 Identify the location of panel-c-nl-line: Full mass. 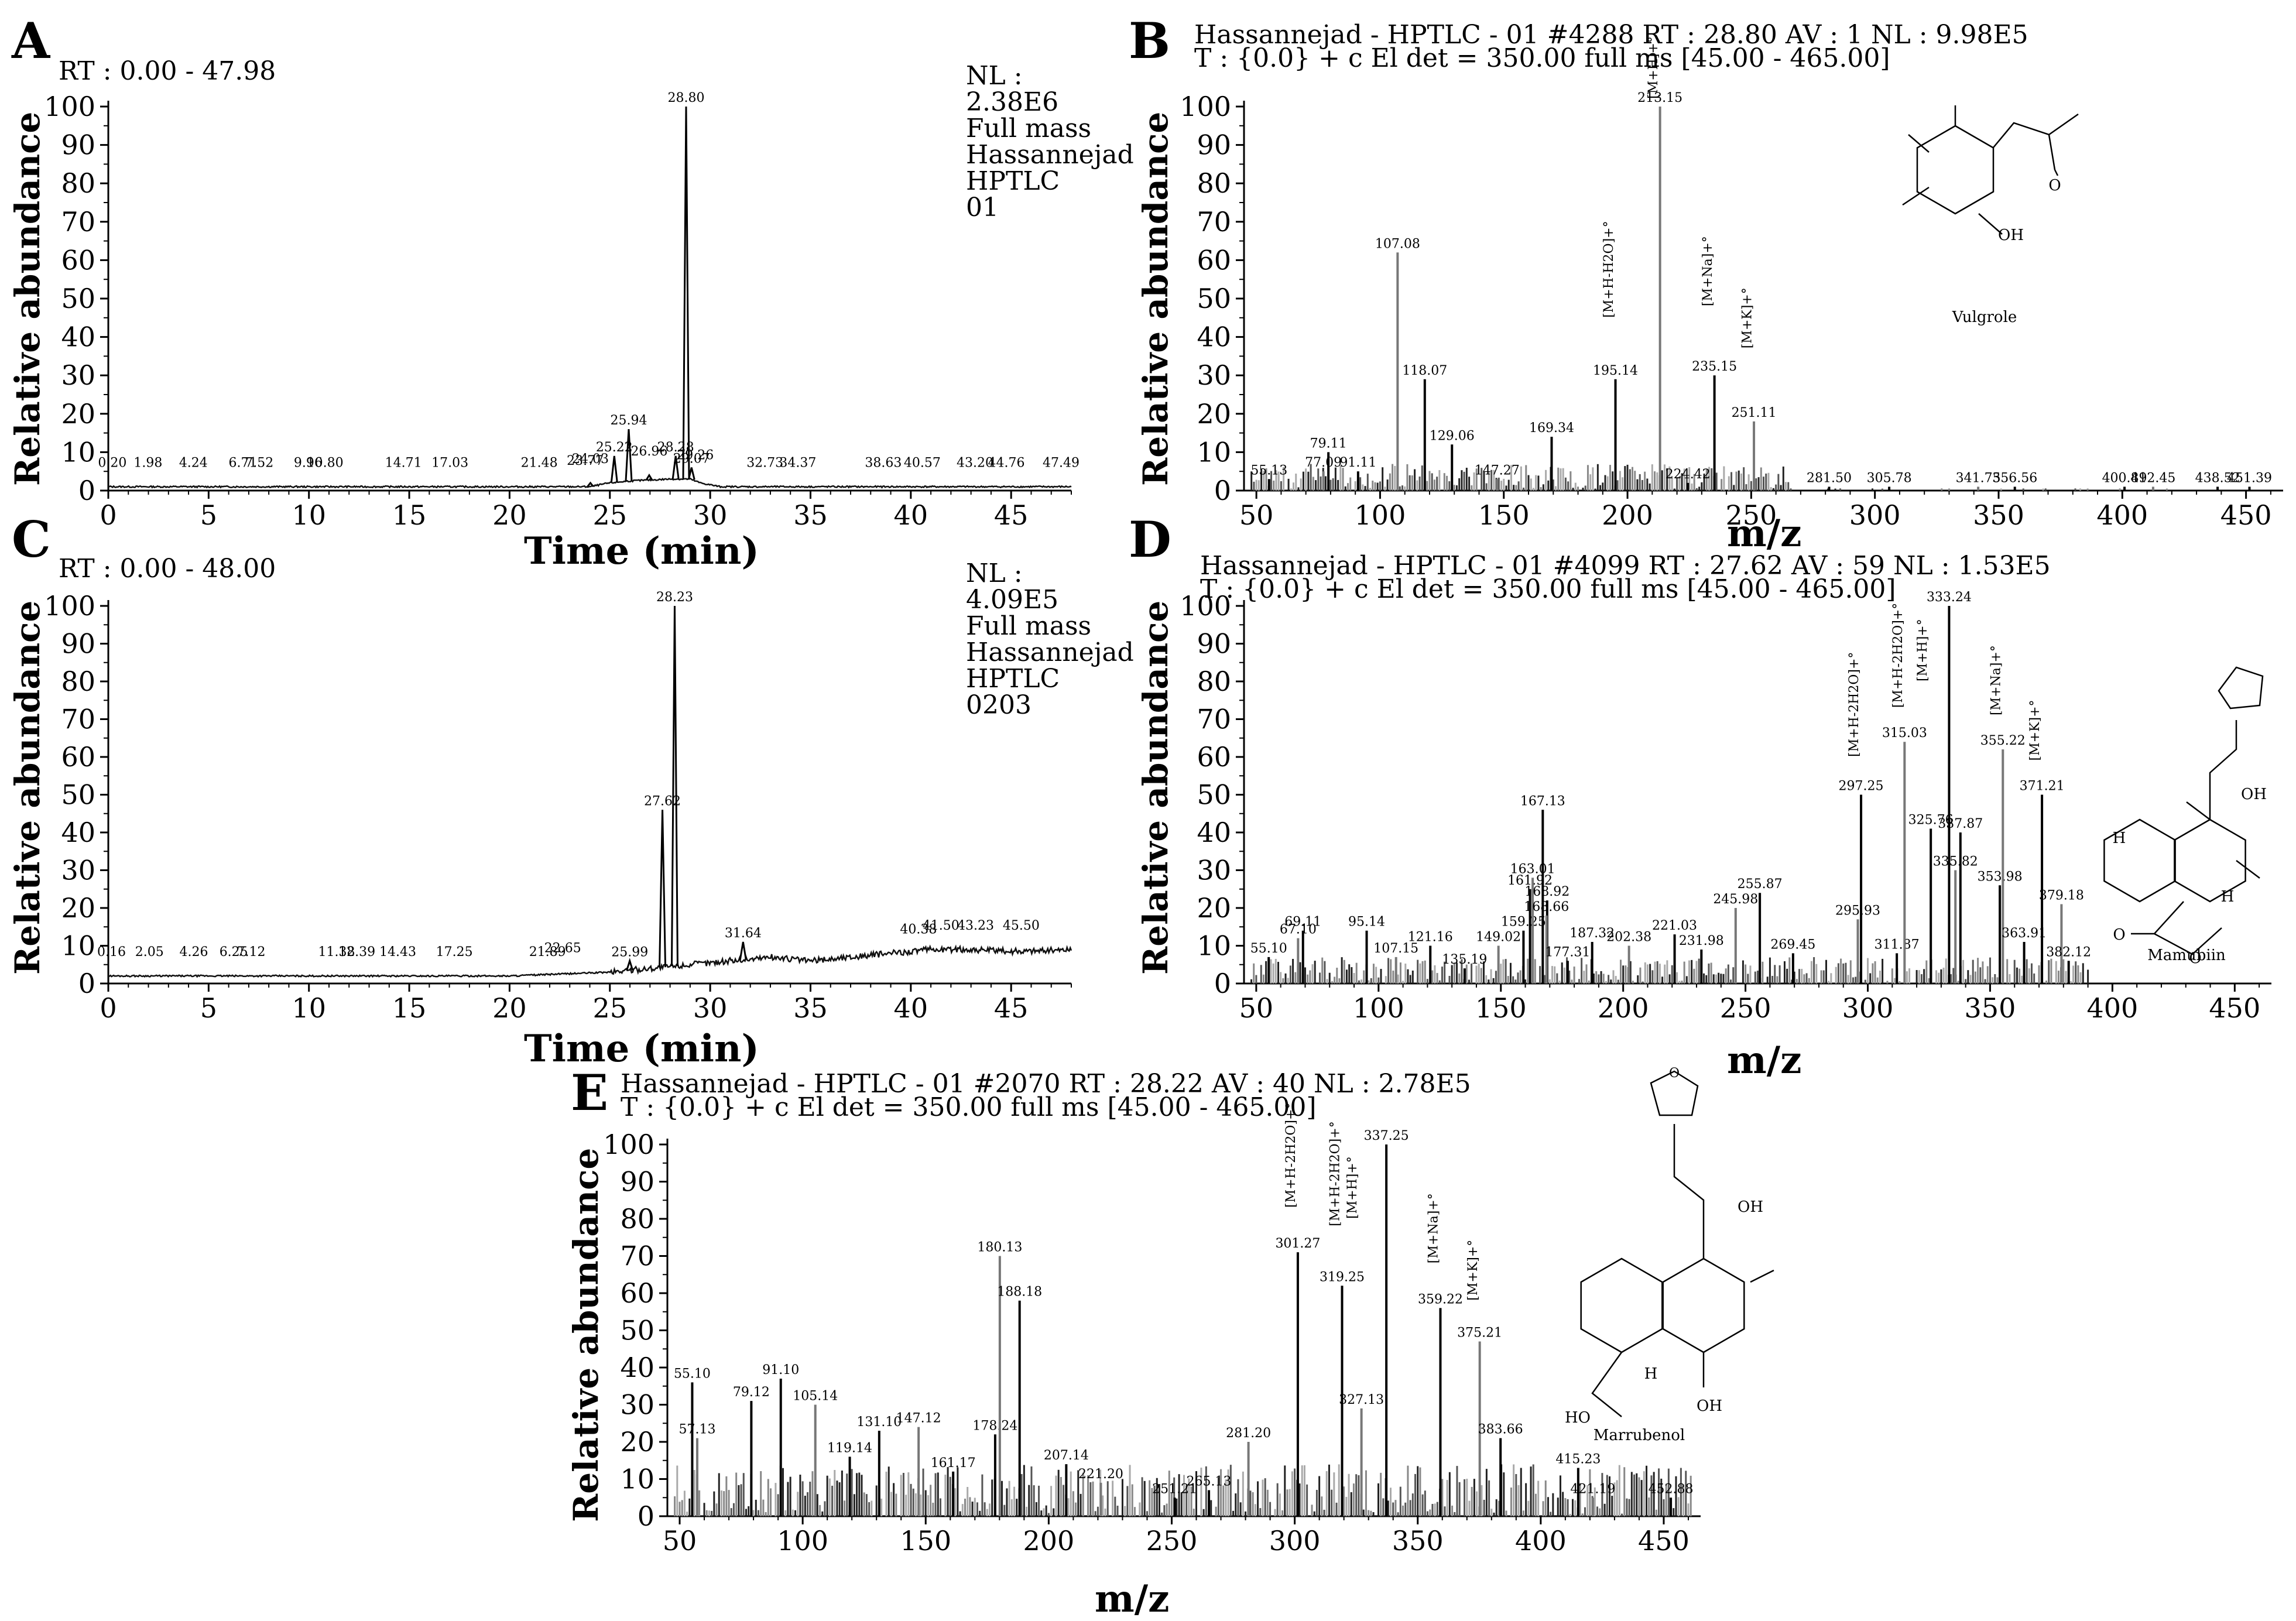
(1029, 626).